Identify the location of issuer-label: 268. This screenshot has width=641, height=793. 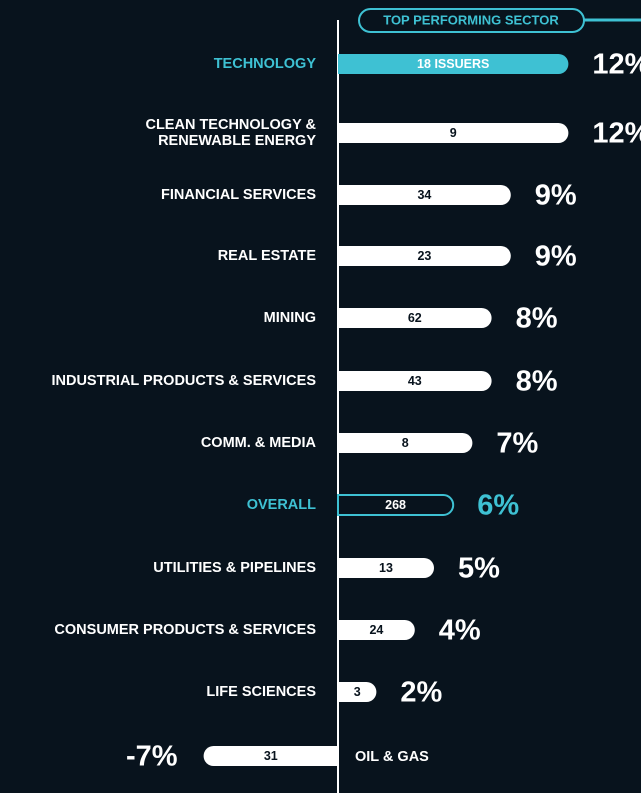
(395, 505).